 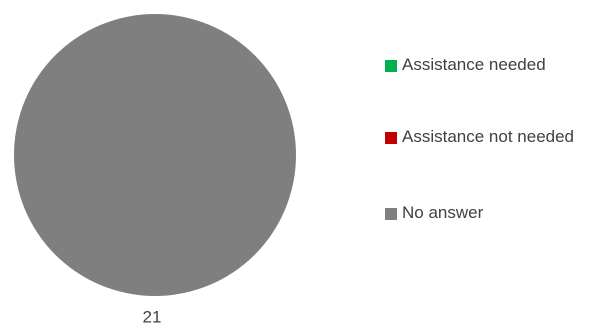 I want to click on pie-data-labels: 21, so click(x=152, y=316).